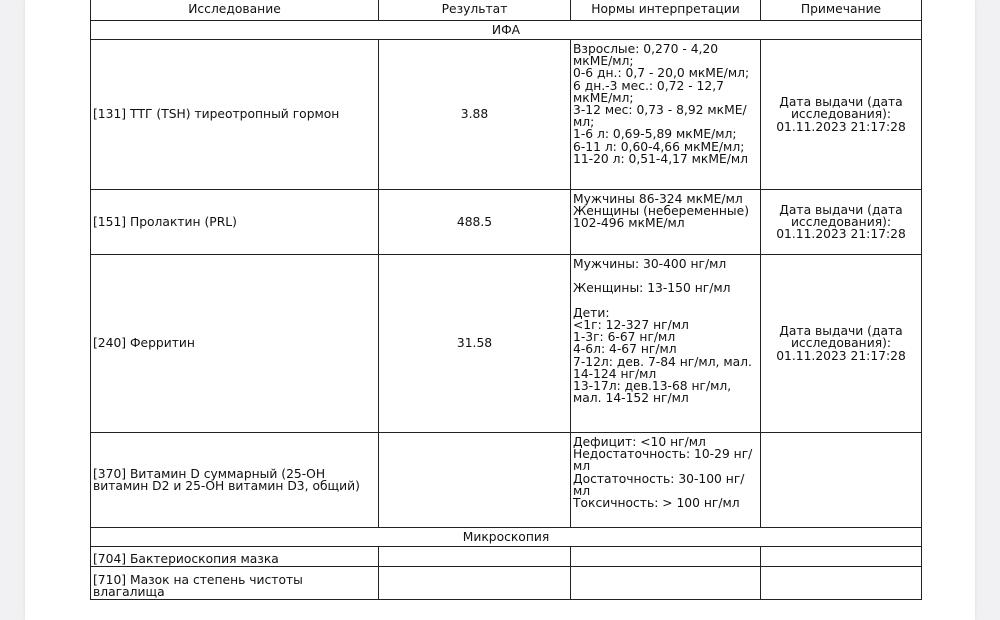 The height and width of the screenshot is (620, 1000). What do you see at coordinates (234, 583) in the screenshot?
I see `test-name: [710] Мазок на степень чистоты влагалища` at bounding box center [234, 583].